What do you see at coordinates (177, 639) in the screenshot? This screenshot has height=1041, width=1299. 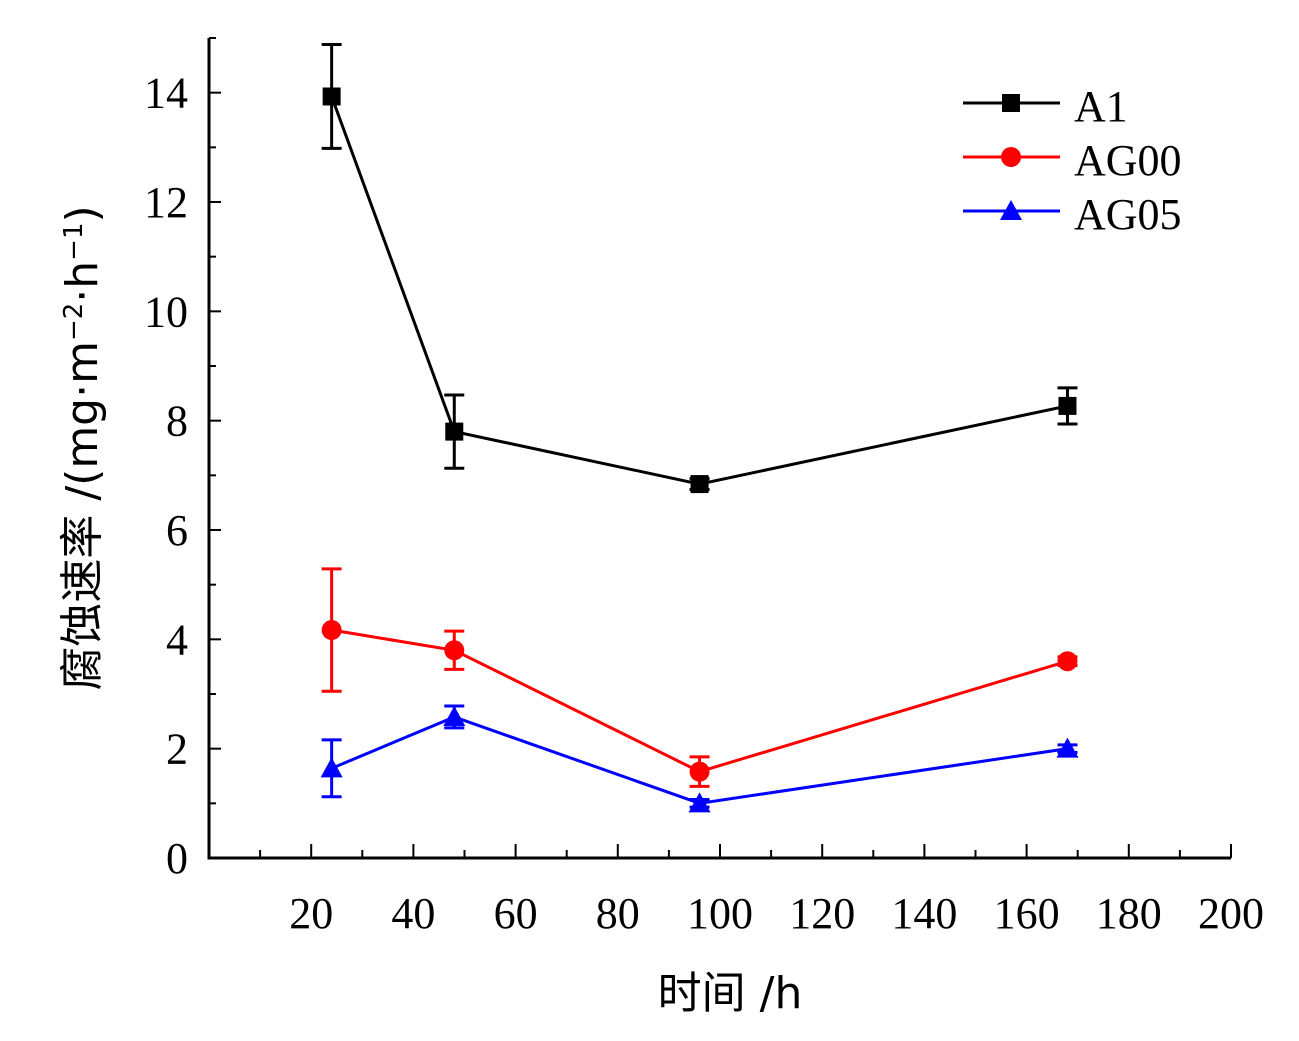 I see `y-tick-label: 4` at bounding box center [177, 639].